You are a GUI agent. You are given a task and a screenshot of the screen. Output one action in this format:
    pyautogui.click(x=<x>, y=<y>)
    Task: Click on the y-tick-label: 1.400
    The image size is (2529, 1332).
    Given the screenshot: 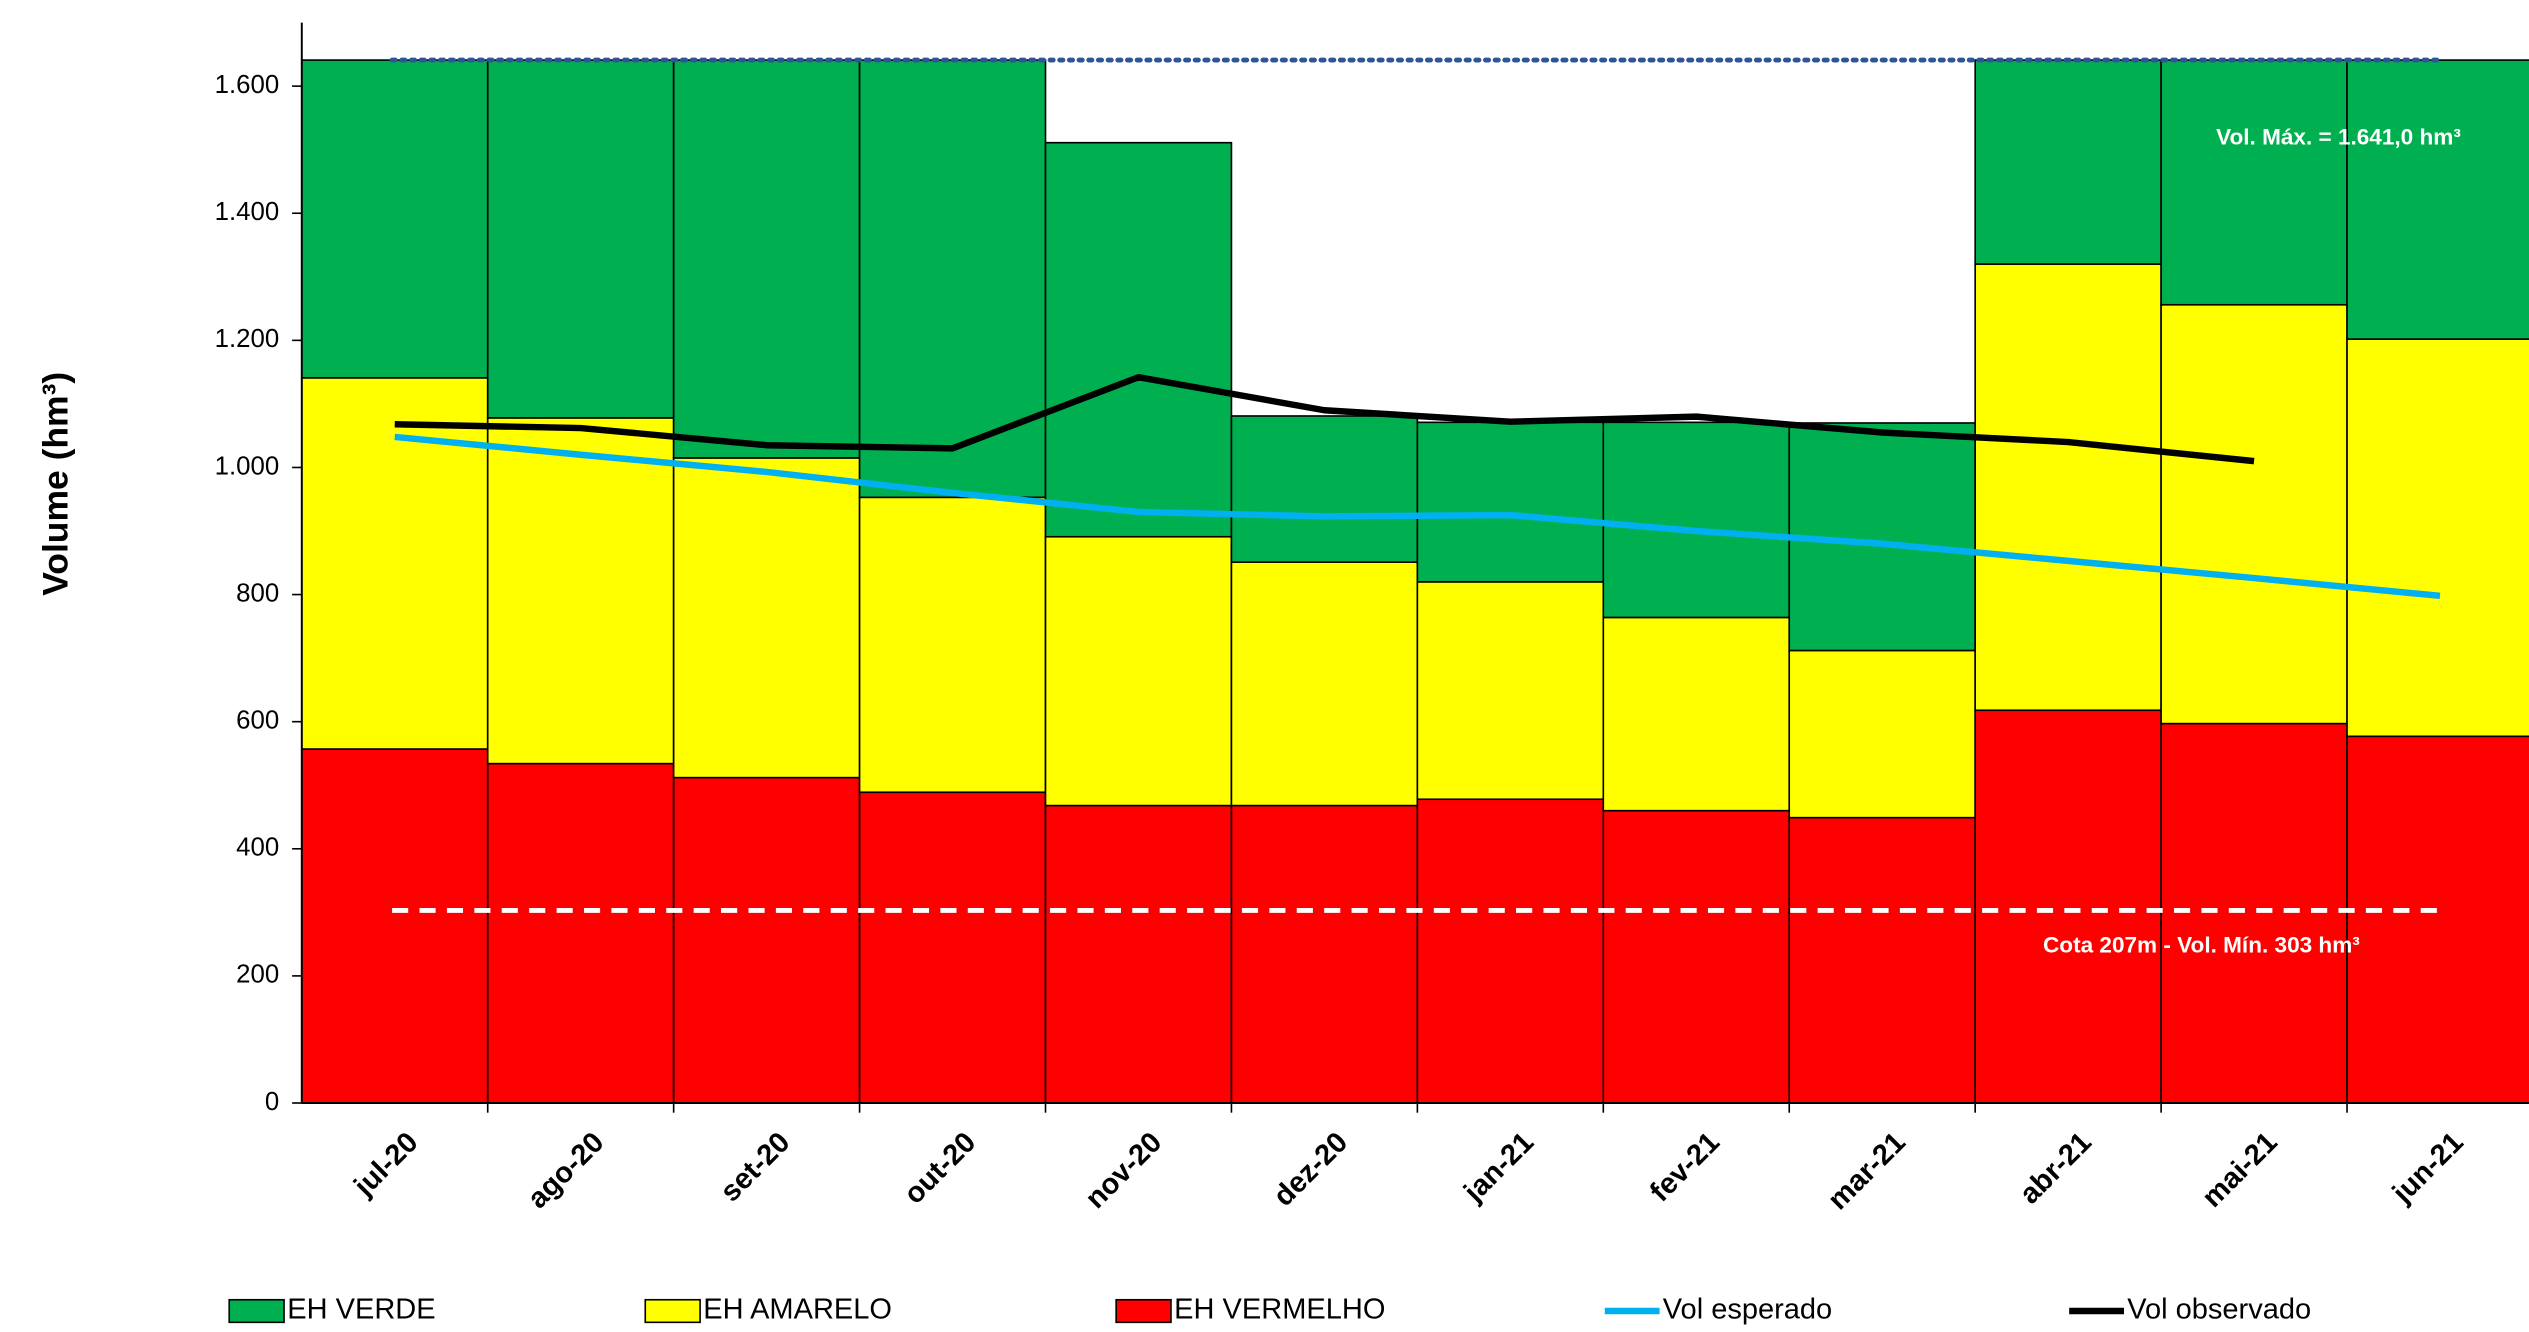 What is the action you would take?
    pyautogui.click(x=247, y=212)
    